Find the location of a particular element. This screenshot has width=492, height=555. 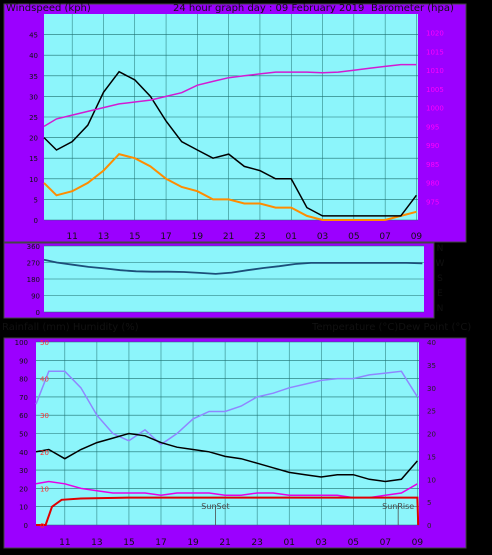

barometer-line is located at coordinates (230, 95).